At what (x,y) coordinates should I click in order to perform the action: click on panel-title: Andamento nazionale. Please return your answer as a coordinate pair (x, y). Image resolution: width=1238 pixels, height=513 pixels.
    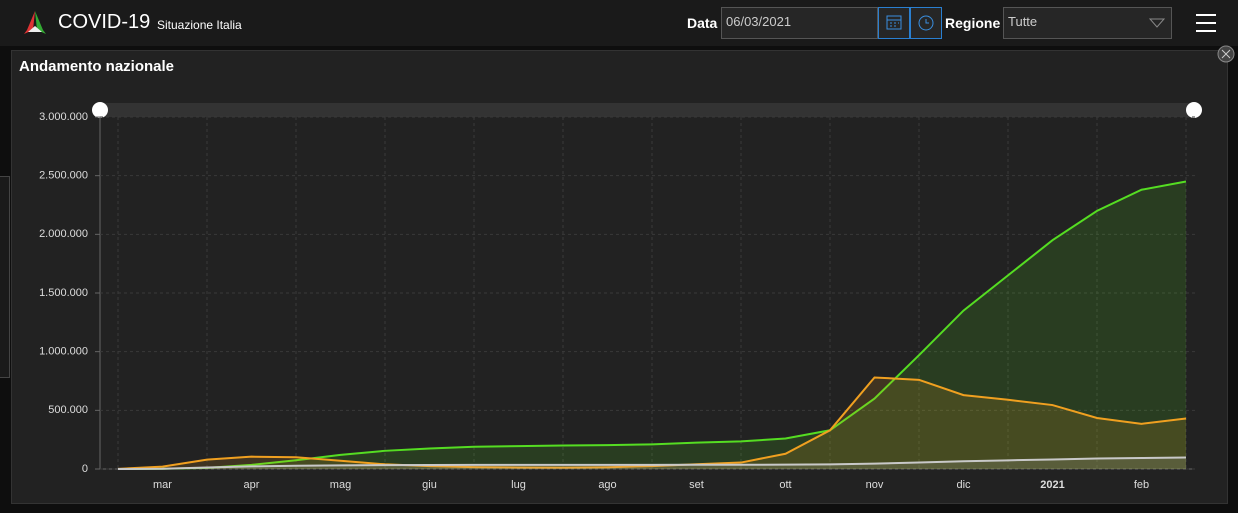
    Looking at the image, I should click on (97, 66).